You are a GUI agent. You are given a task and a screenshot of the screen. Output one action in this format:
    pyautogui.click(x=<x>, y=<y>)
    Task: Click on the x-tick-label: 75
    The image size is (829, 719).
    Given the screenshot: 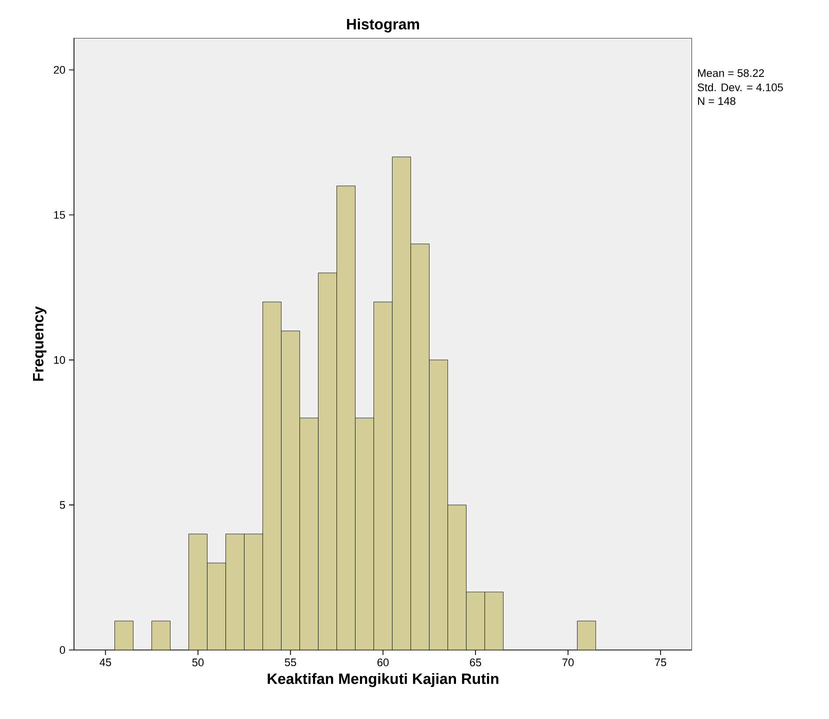 What is the action you would take?
    pyautogui.click(x=660, y=662)
    